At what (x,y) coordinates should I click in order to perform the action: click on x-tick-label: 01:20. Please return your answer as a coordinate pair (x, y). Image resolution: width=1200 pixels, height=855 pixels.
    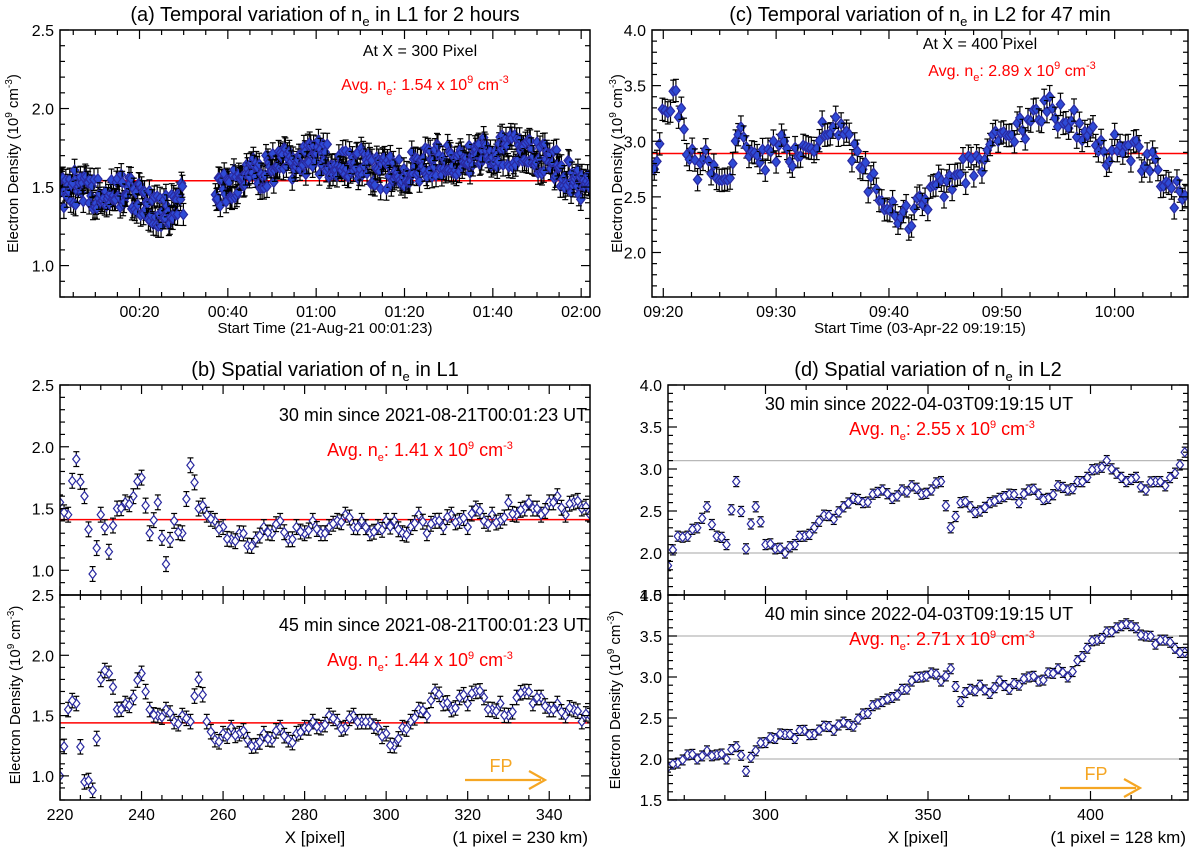
    Looking at the image, I should click on (404, 312).